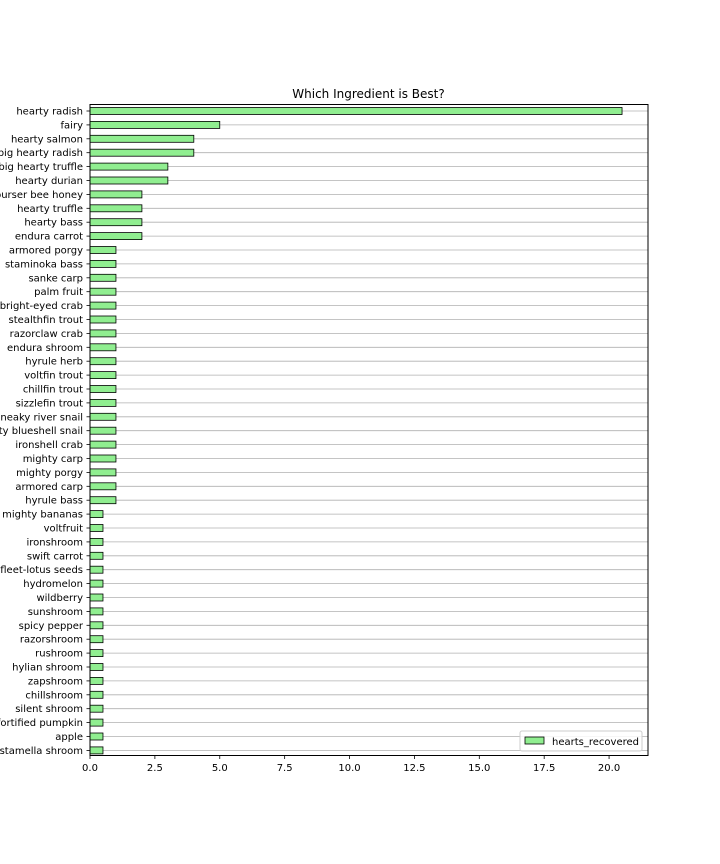 The image size is (720, 864). Describe the element at coordinates (50, 403) in the screenshot. I see `y-tick-label: sizzlefin trout` at that location.